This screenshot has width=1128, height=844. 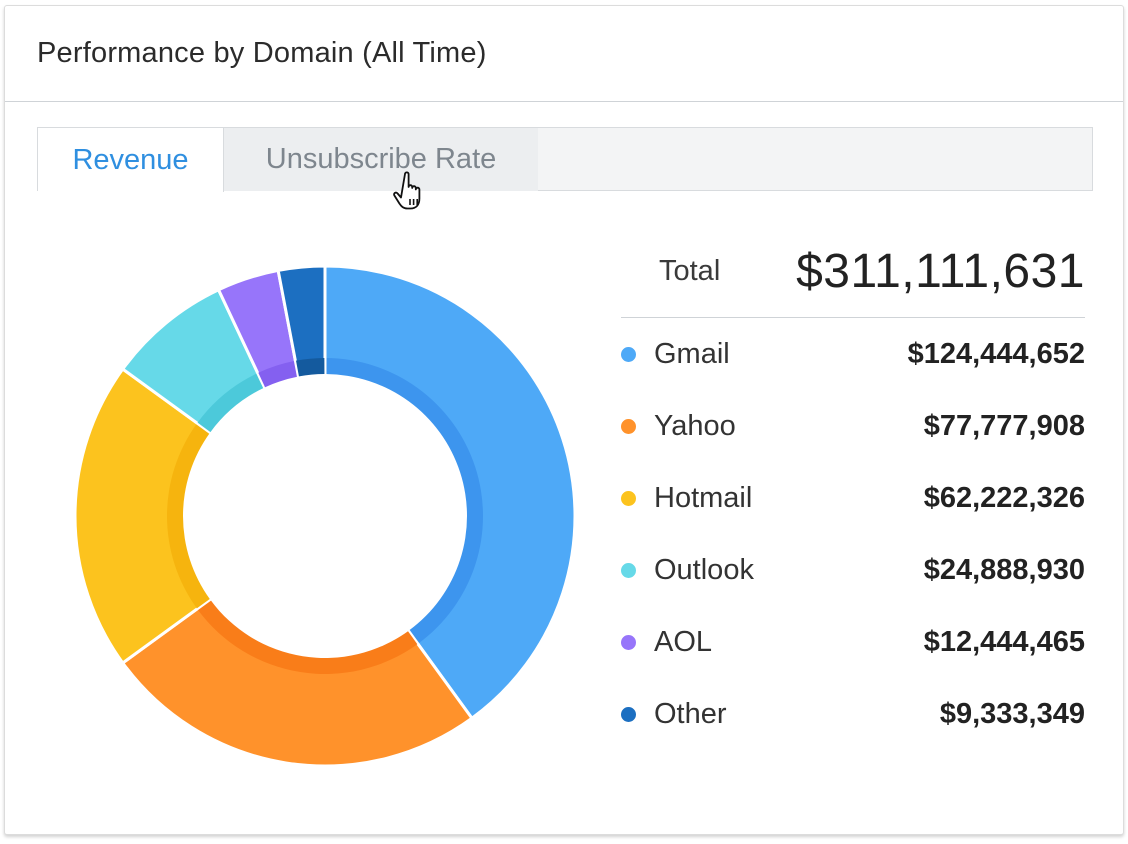 What do you see at coordinates (940, 271) in the screenshot?
I see `total-value: $311,111,631` at bounding box center [940, 271].